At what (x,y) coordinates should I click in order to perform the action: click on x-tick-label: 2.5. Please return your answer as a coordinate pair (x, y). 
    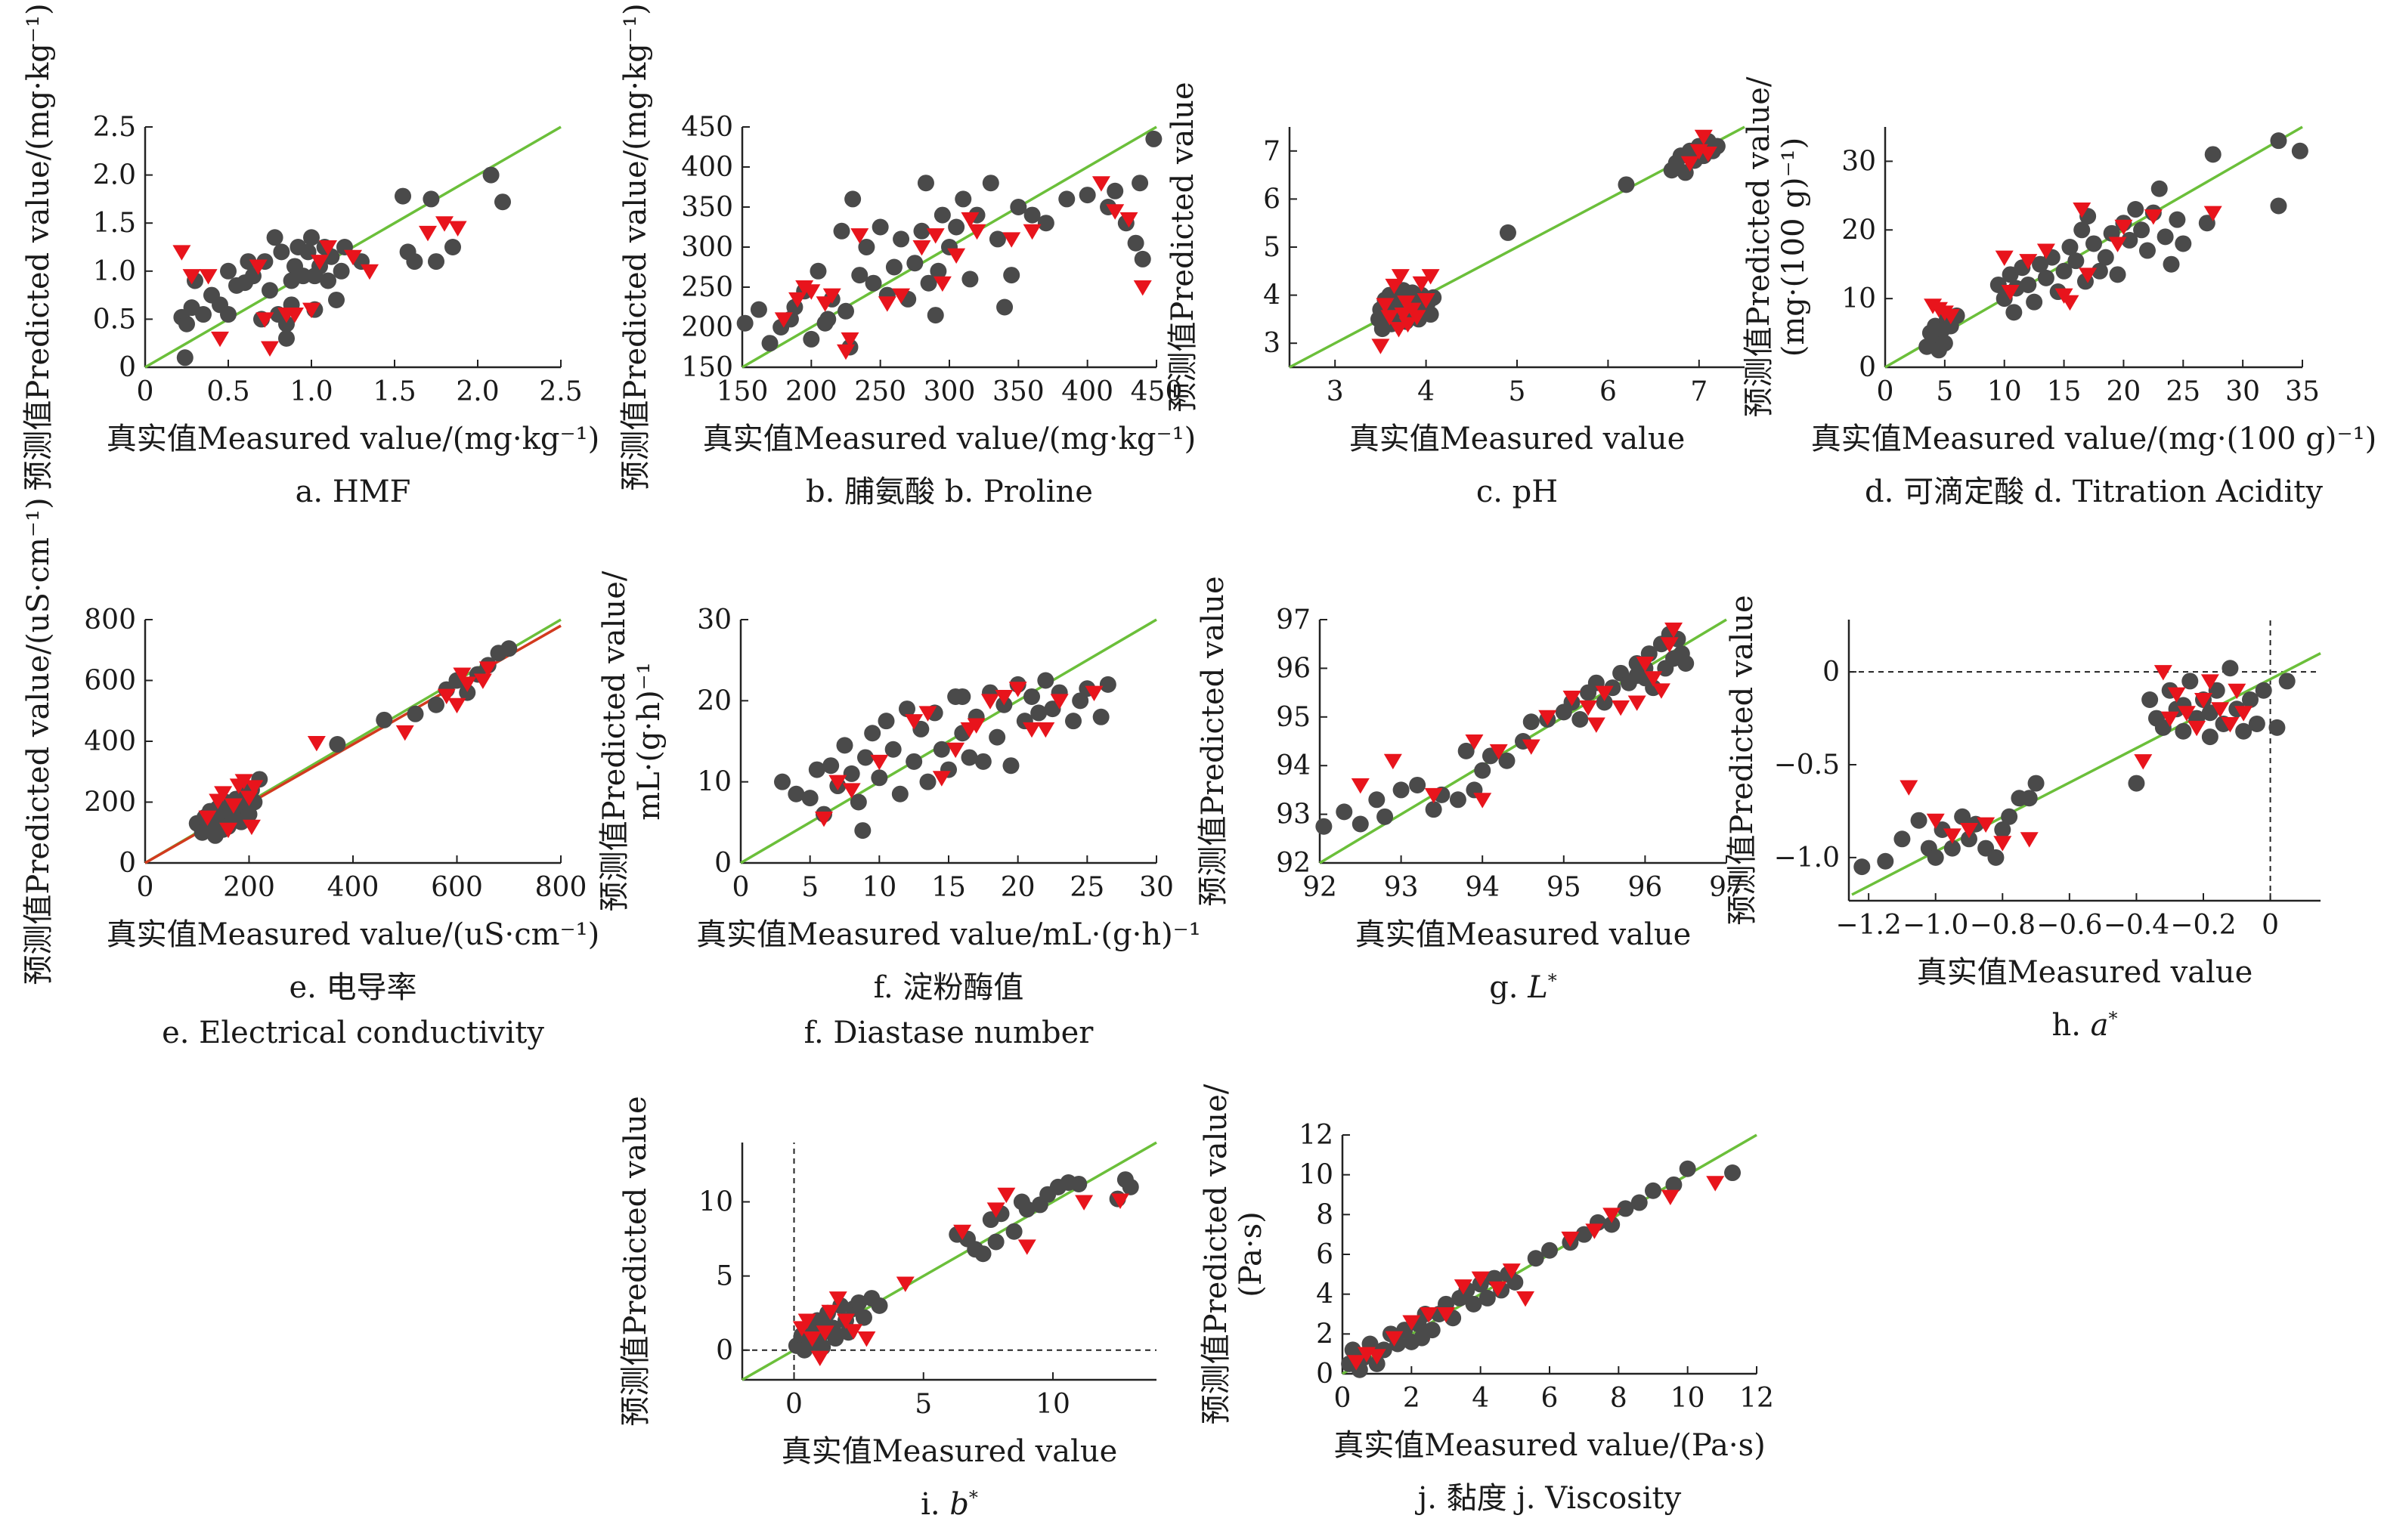
    Looking at the image, I should click on (560, 391).